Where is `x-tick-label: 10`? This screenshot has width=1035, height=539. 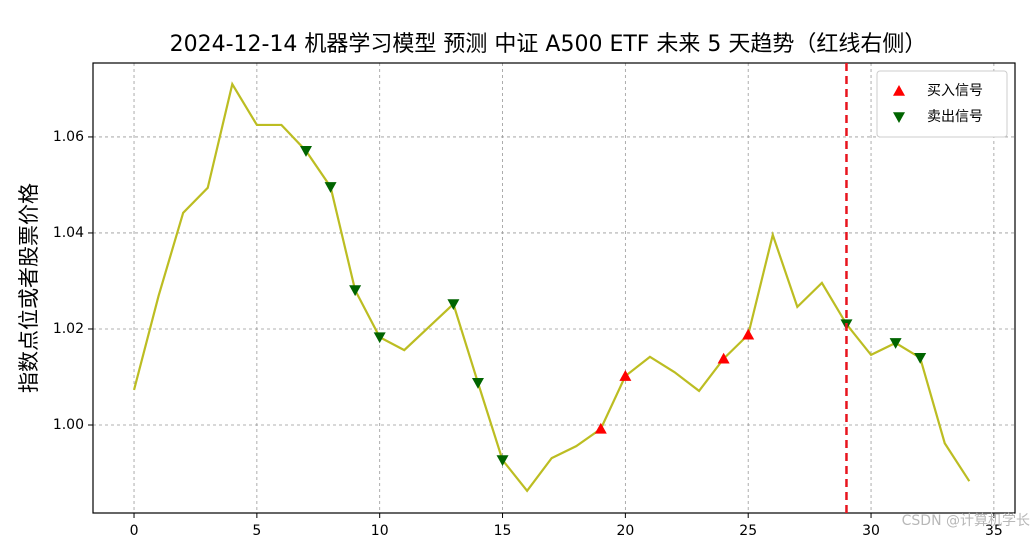
x-tick-label: 10 is located at coordinates (380, 531).